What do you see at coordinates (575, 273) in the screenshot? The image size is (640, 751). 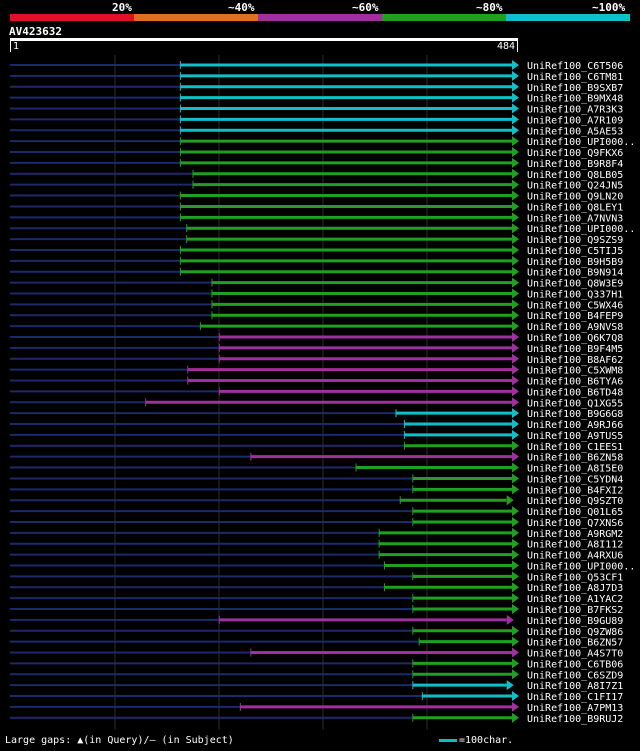 I see `hit-label: UniRef100_B9N914` at bounding box center [575, 273].